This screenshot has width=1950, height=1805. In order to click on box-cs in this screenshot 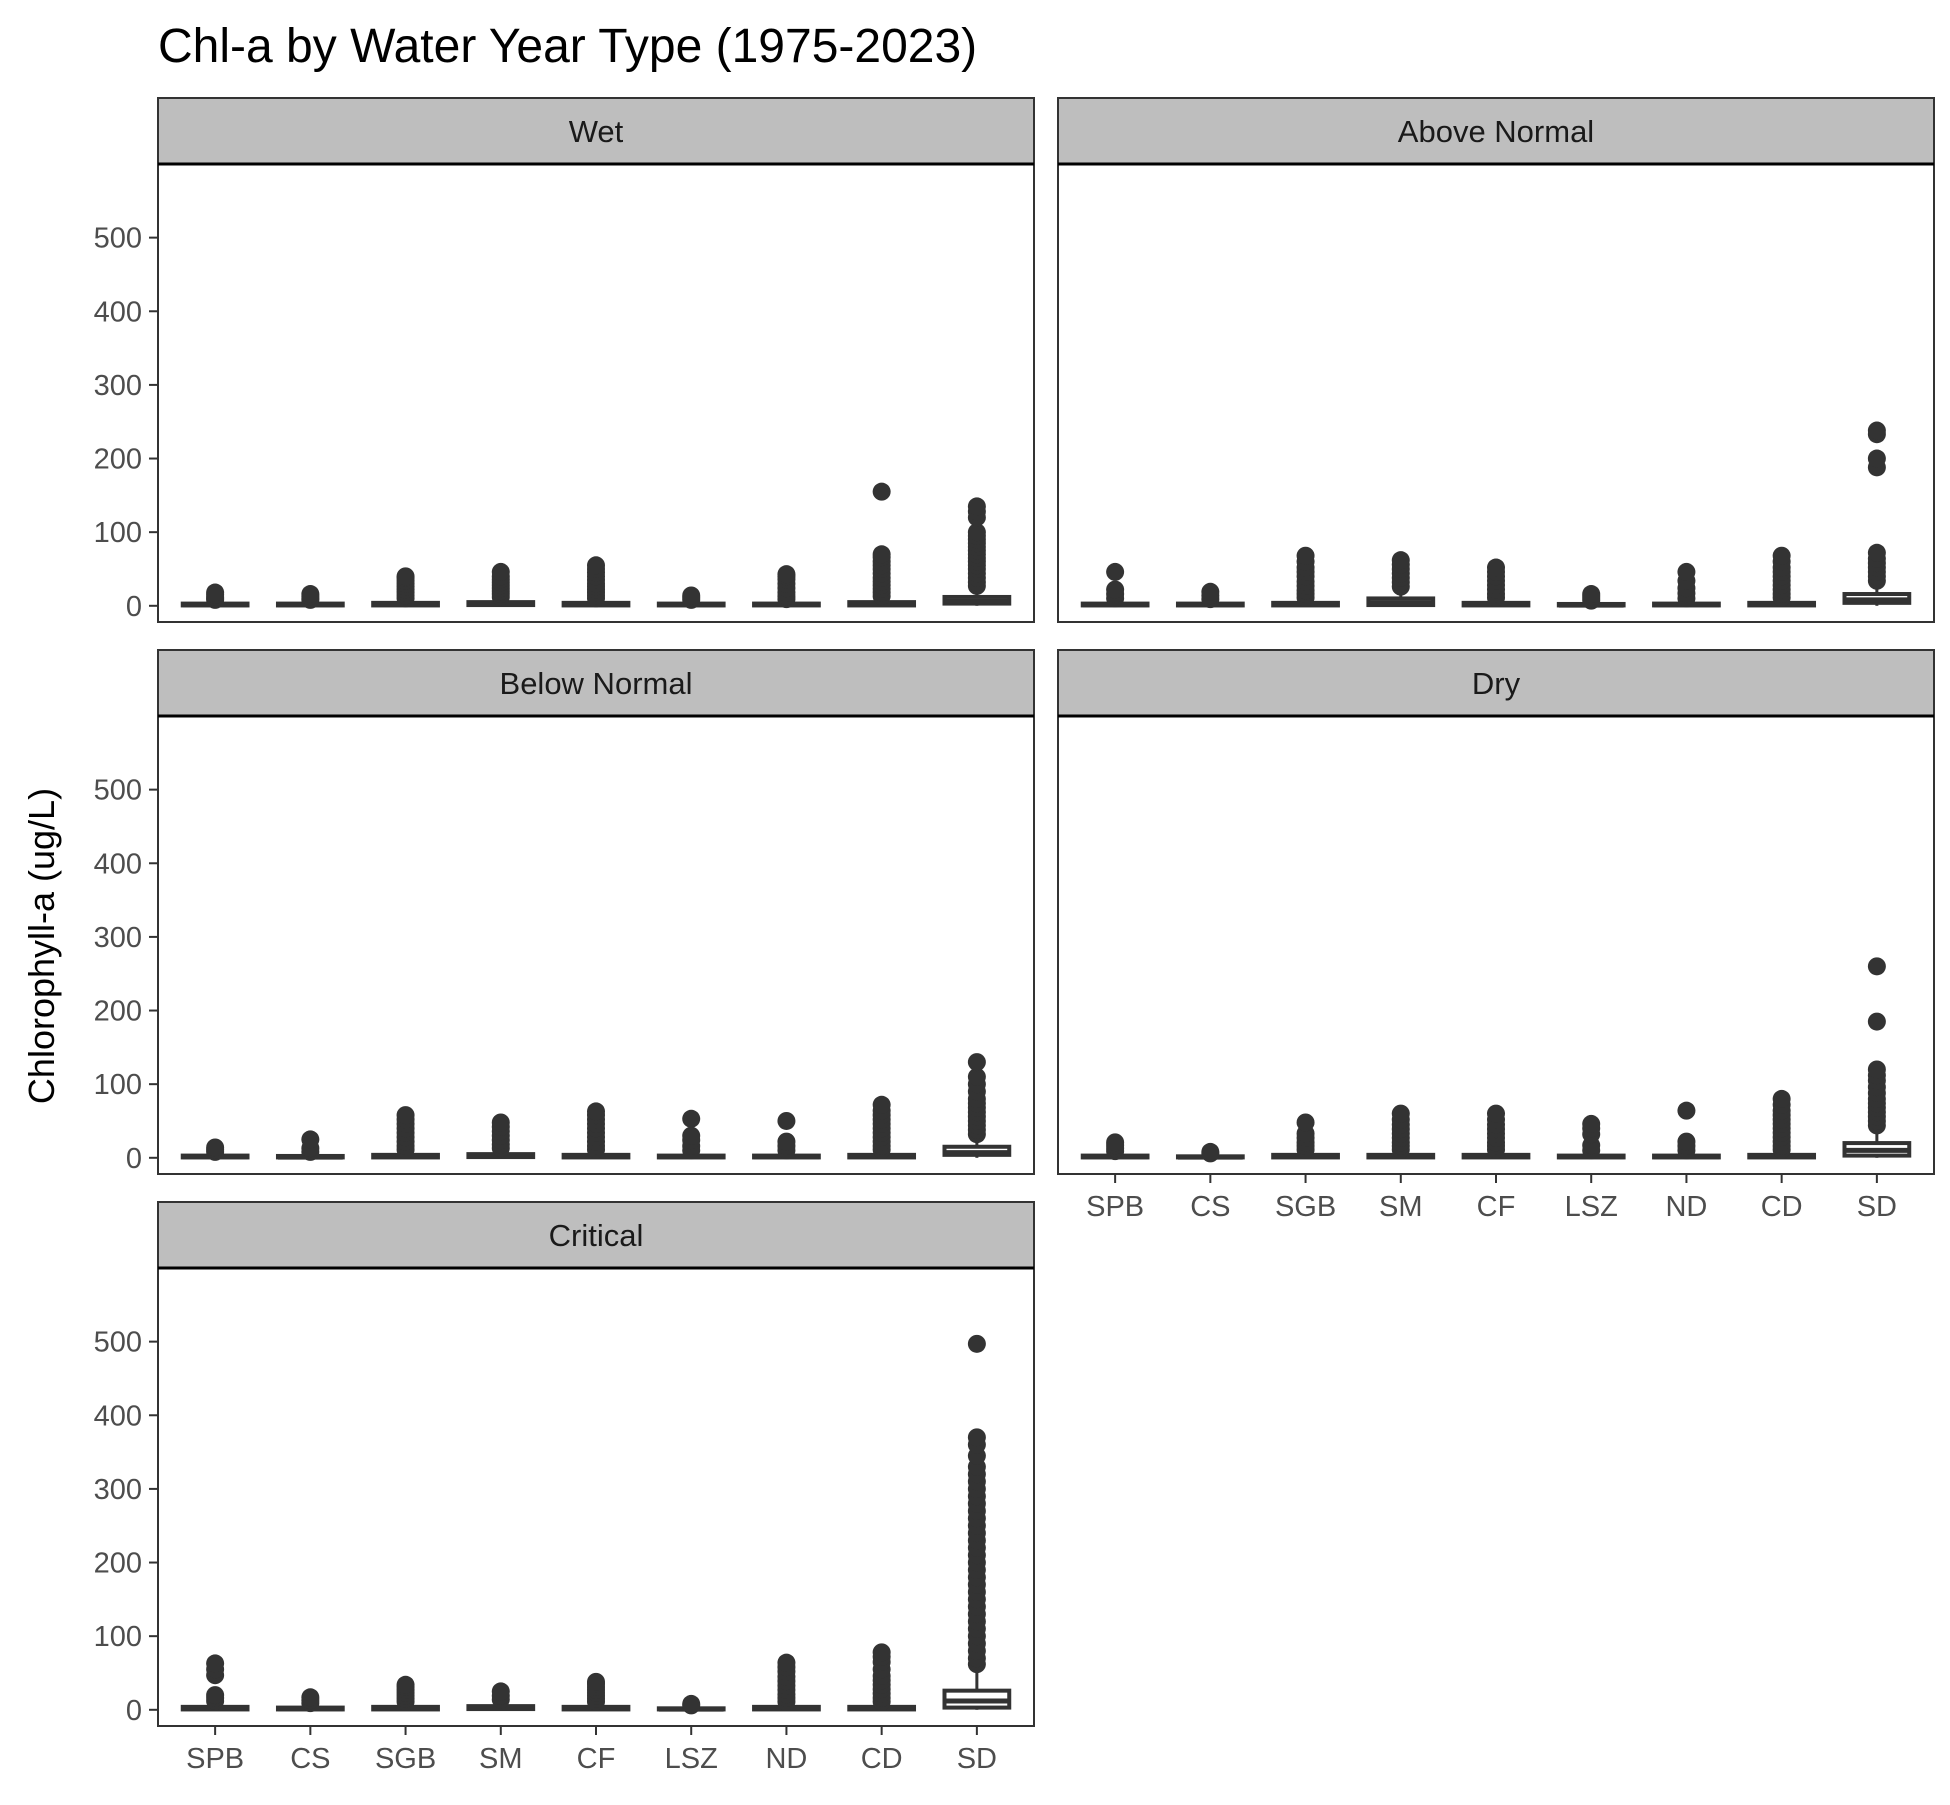, I will do `click(310, 1145)`.